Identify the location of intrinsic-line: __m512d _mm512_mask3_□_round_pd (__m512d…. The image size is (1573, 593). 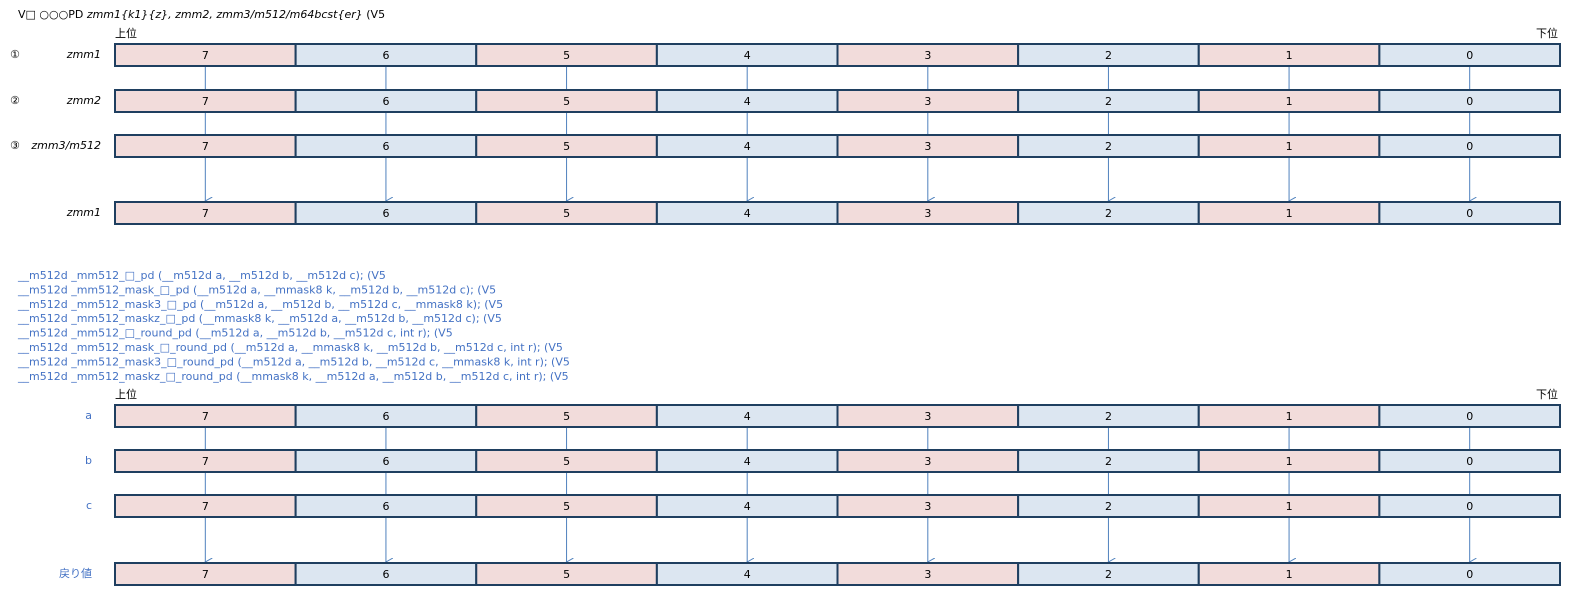
(293, 361).